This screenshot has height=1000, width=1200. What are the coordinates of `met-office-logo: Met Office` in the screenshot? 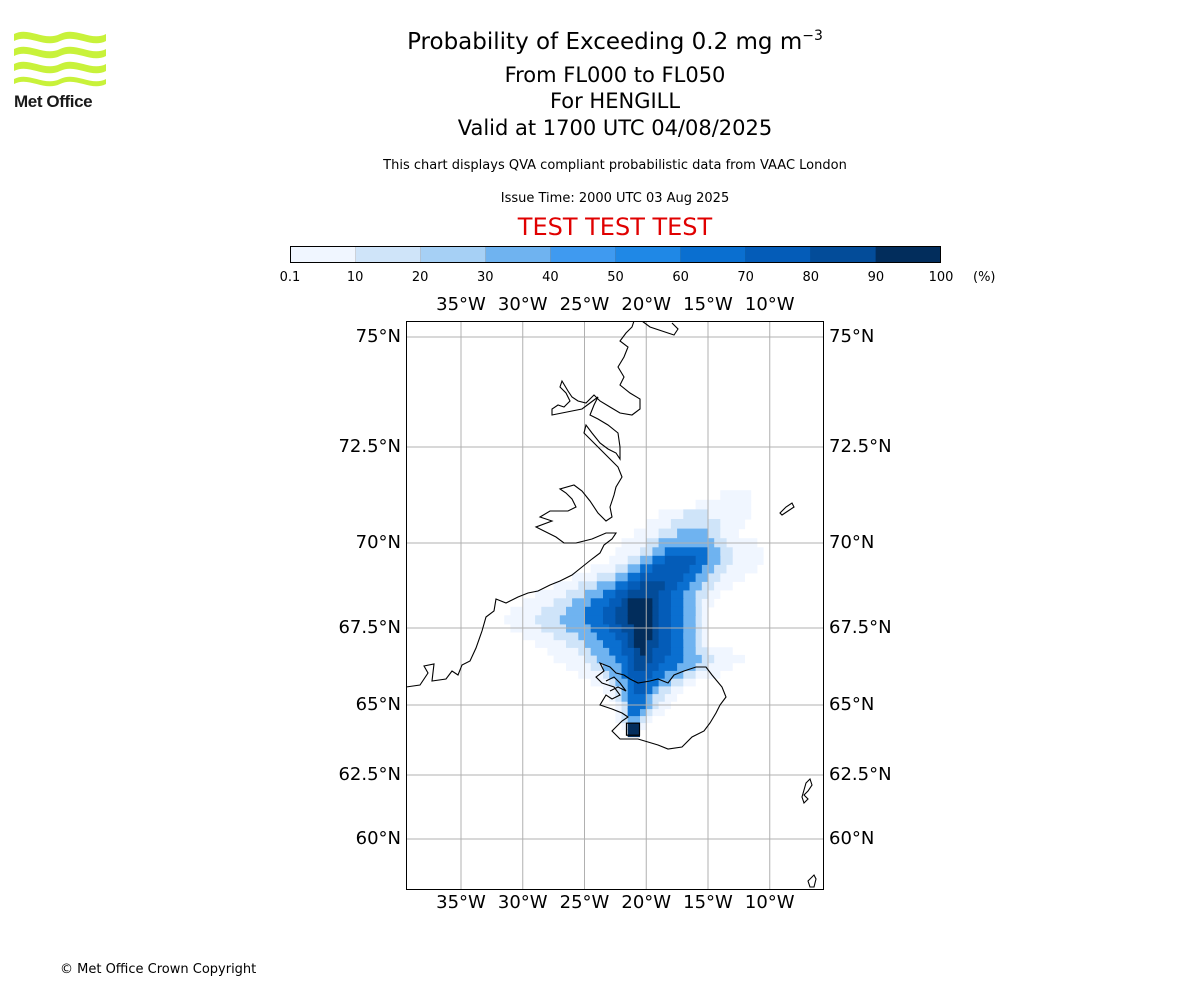 It's located at (60, 71).